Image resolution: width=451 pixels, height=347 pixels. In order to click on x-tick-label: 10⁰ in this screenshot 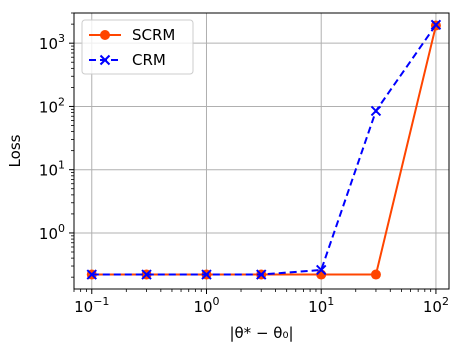, I will do `click(206, 305)`.